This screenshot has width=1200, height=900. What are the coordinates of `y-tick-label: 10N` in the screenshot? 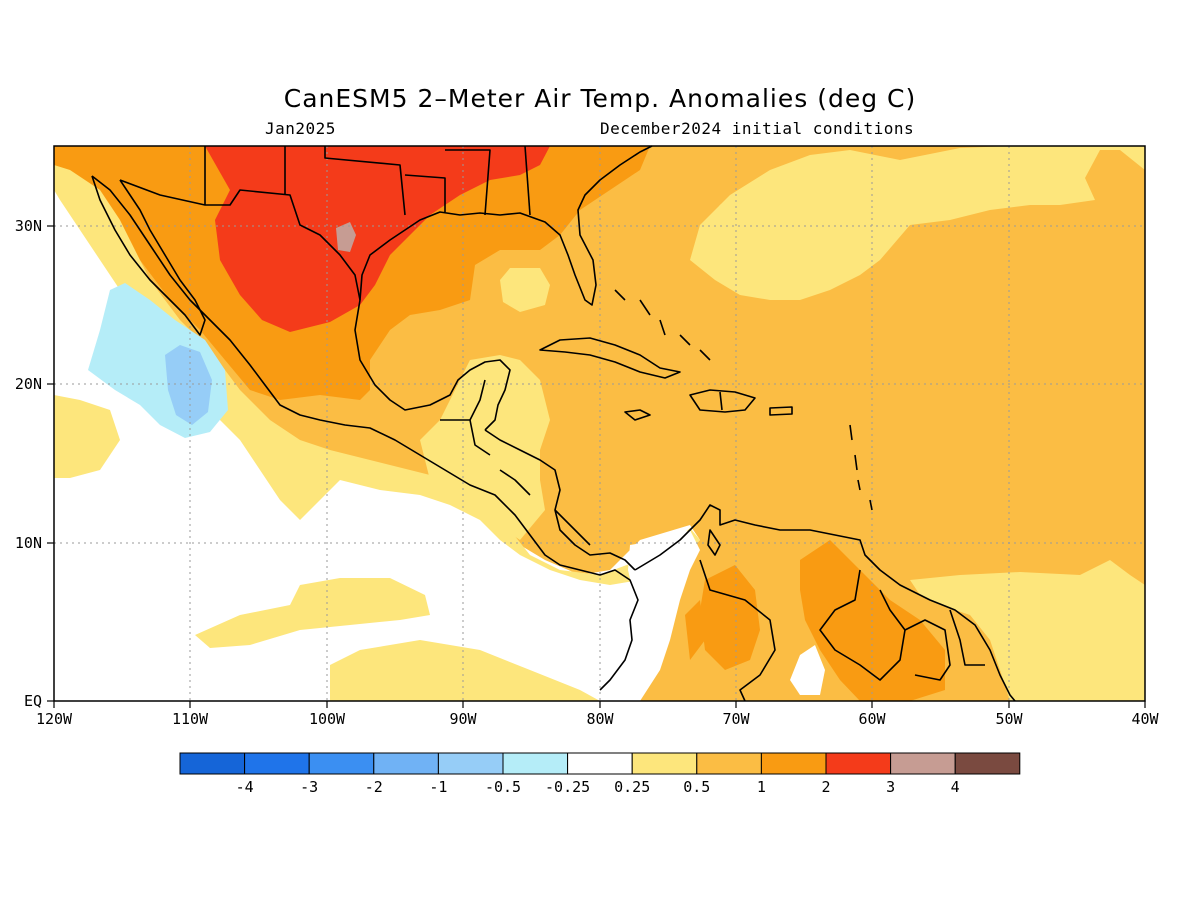 It's located at (28, 543).